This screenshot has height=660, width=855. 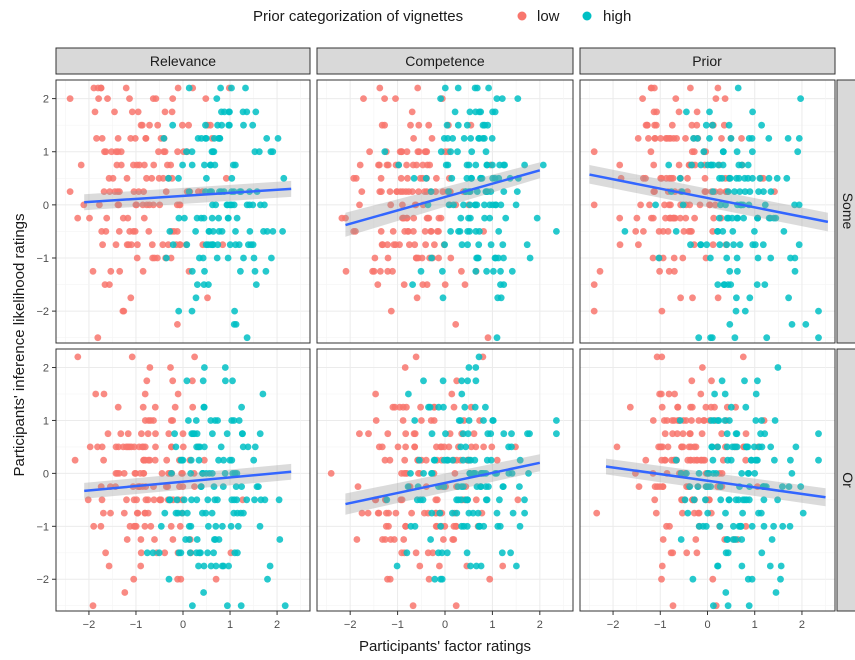 What do you see at coordinates (183, 61) in the screenshot?
I see `strip-relevance` at bounding box center [183, 61].